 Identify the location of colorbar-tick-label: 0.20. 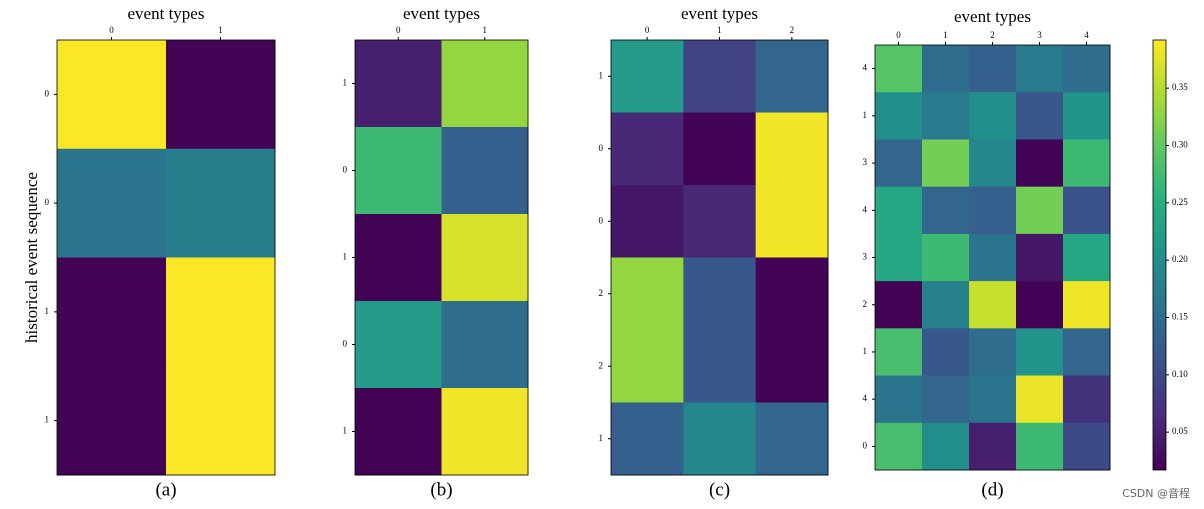
(1180, 259).